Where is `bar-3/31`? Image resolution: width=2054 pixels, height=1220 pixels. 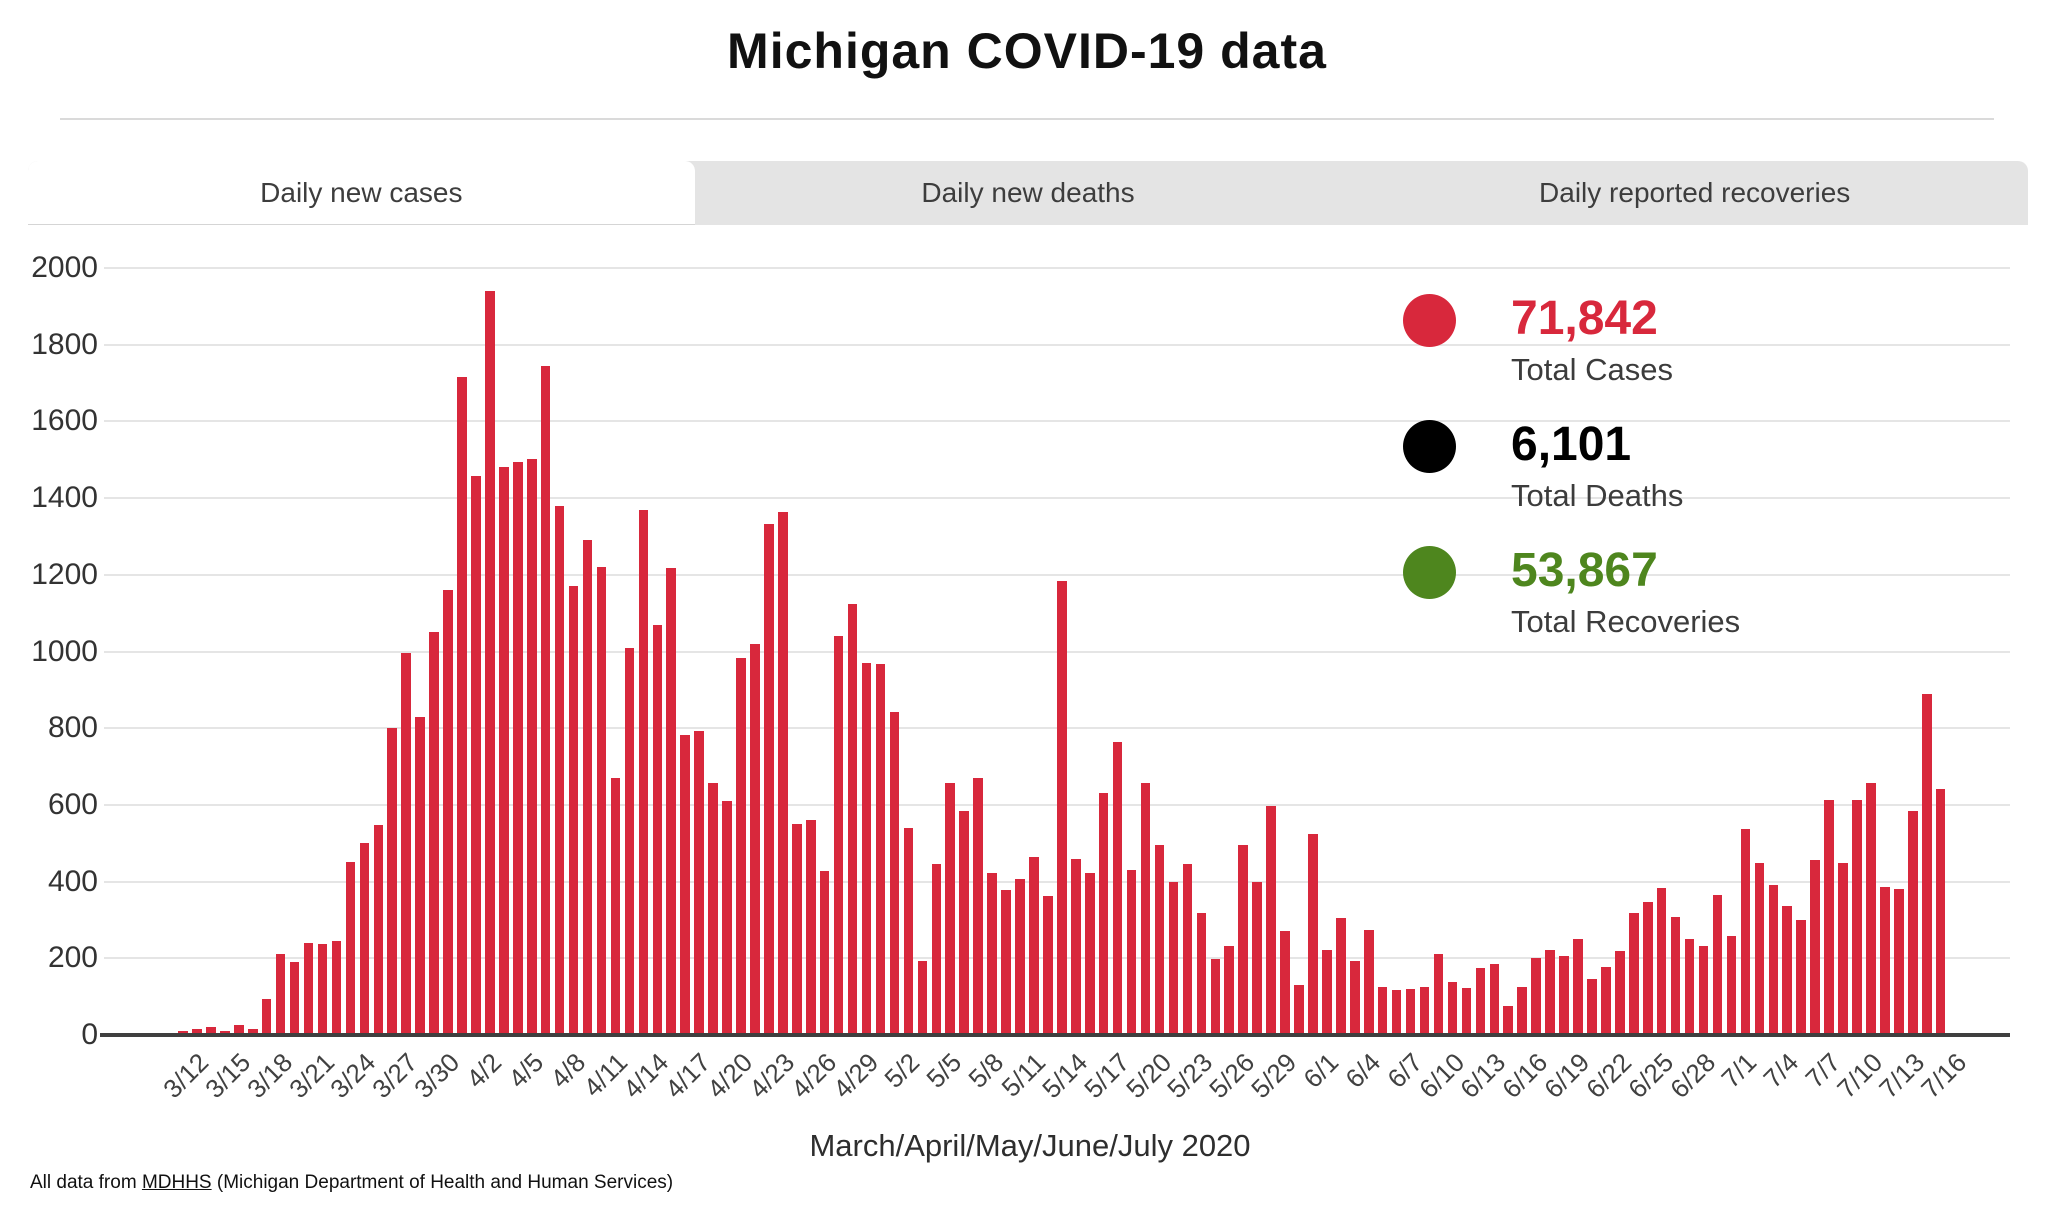
bar-3/31 is located at coordinates (448, 812).